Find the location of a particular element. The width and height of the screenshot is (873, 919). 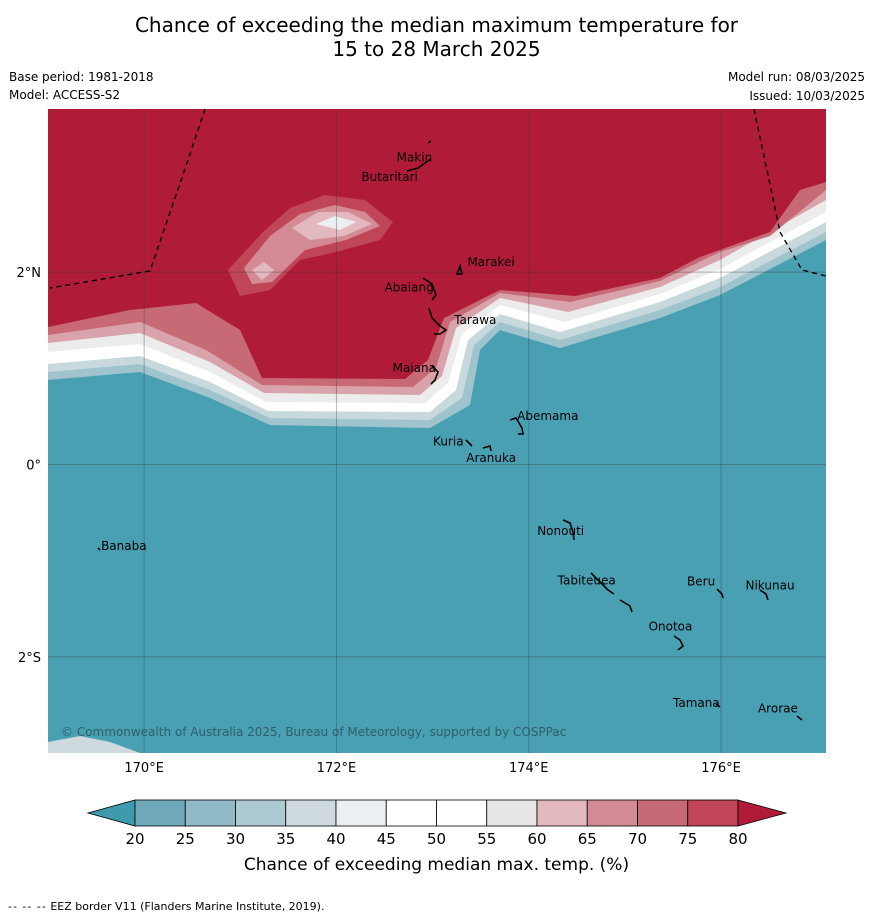

place-label-abaiang: Abaiang is located at coordinates (409, 287).